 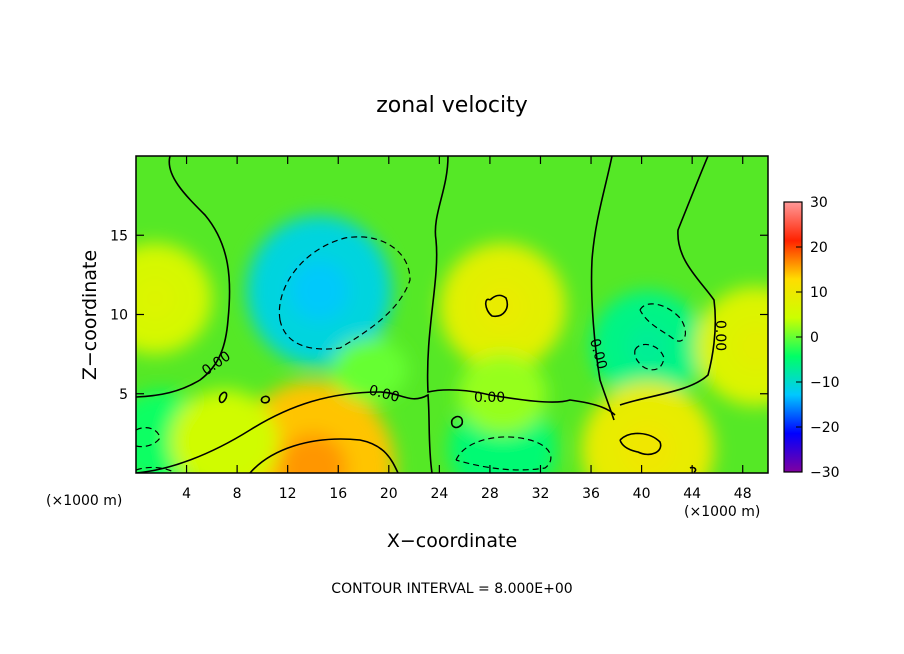 I want to click on y-tick-label: 5, so click(x=123, y=395).